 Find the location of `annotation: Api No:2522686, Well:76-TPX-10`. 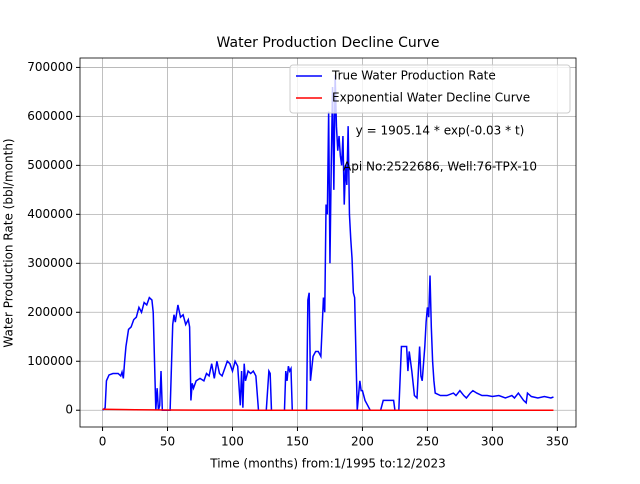

annotation: Api No:2522686, Well:76-TPX-10 is located at coordinates (440, 167).